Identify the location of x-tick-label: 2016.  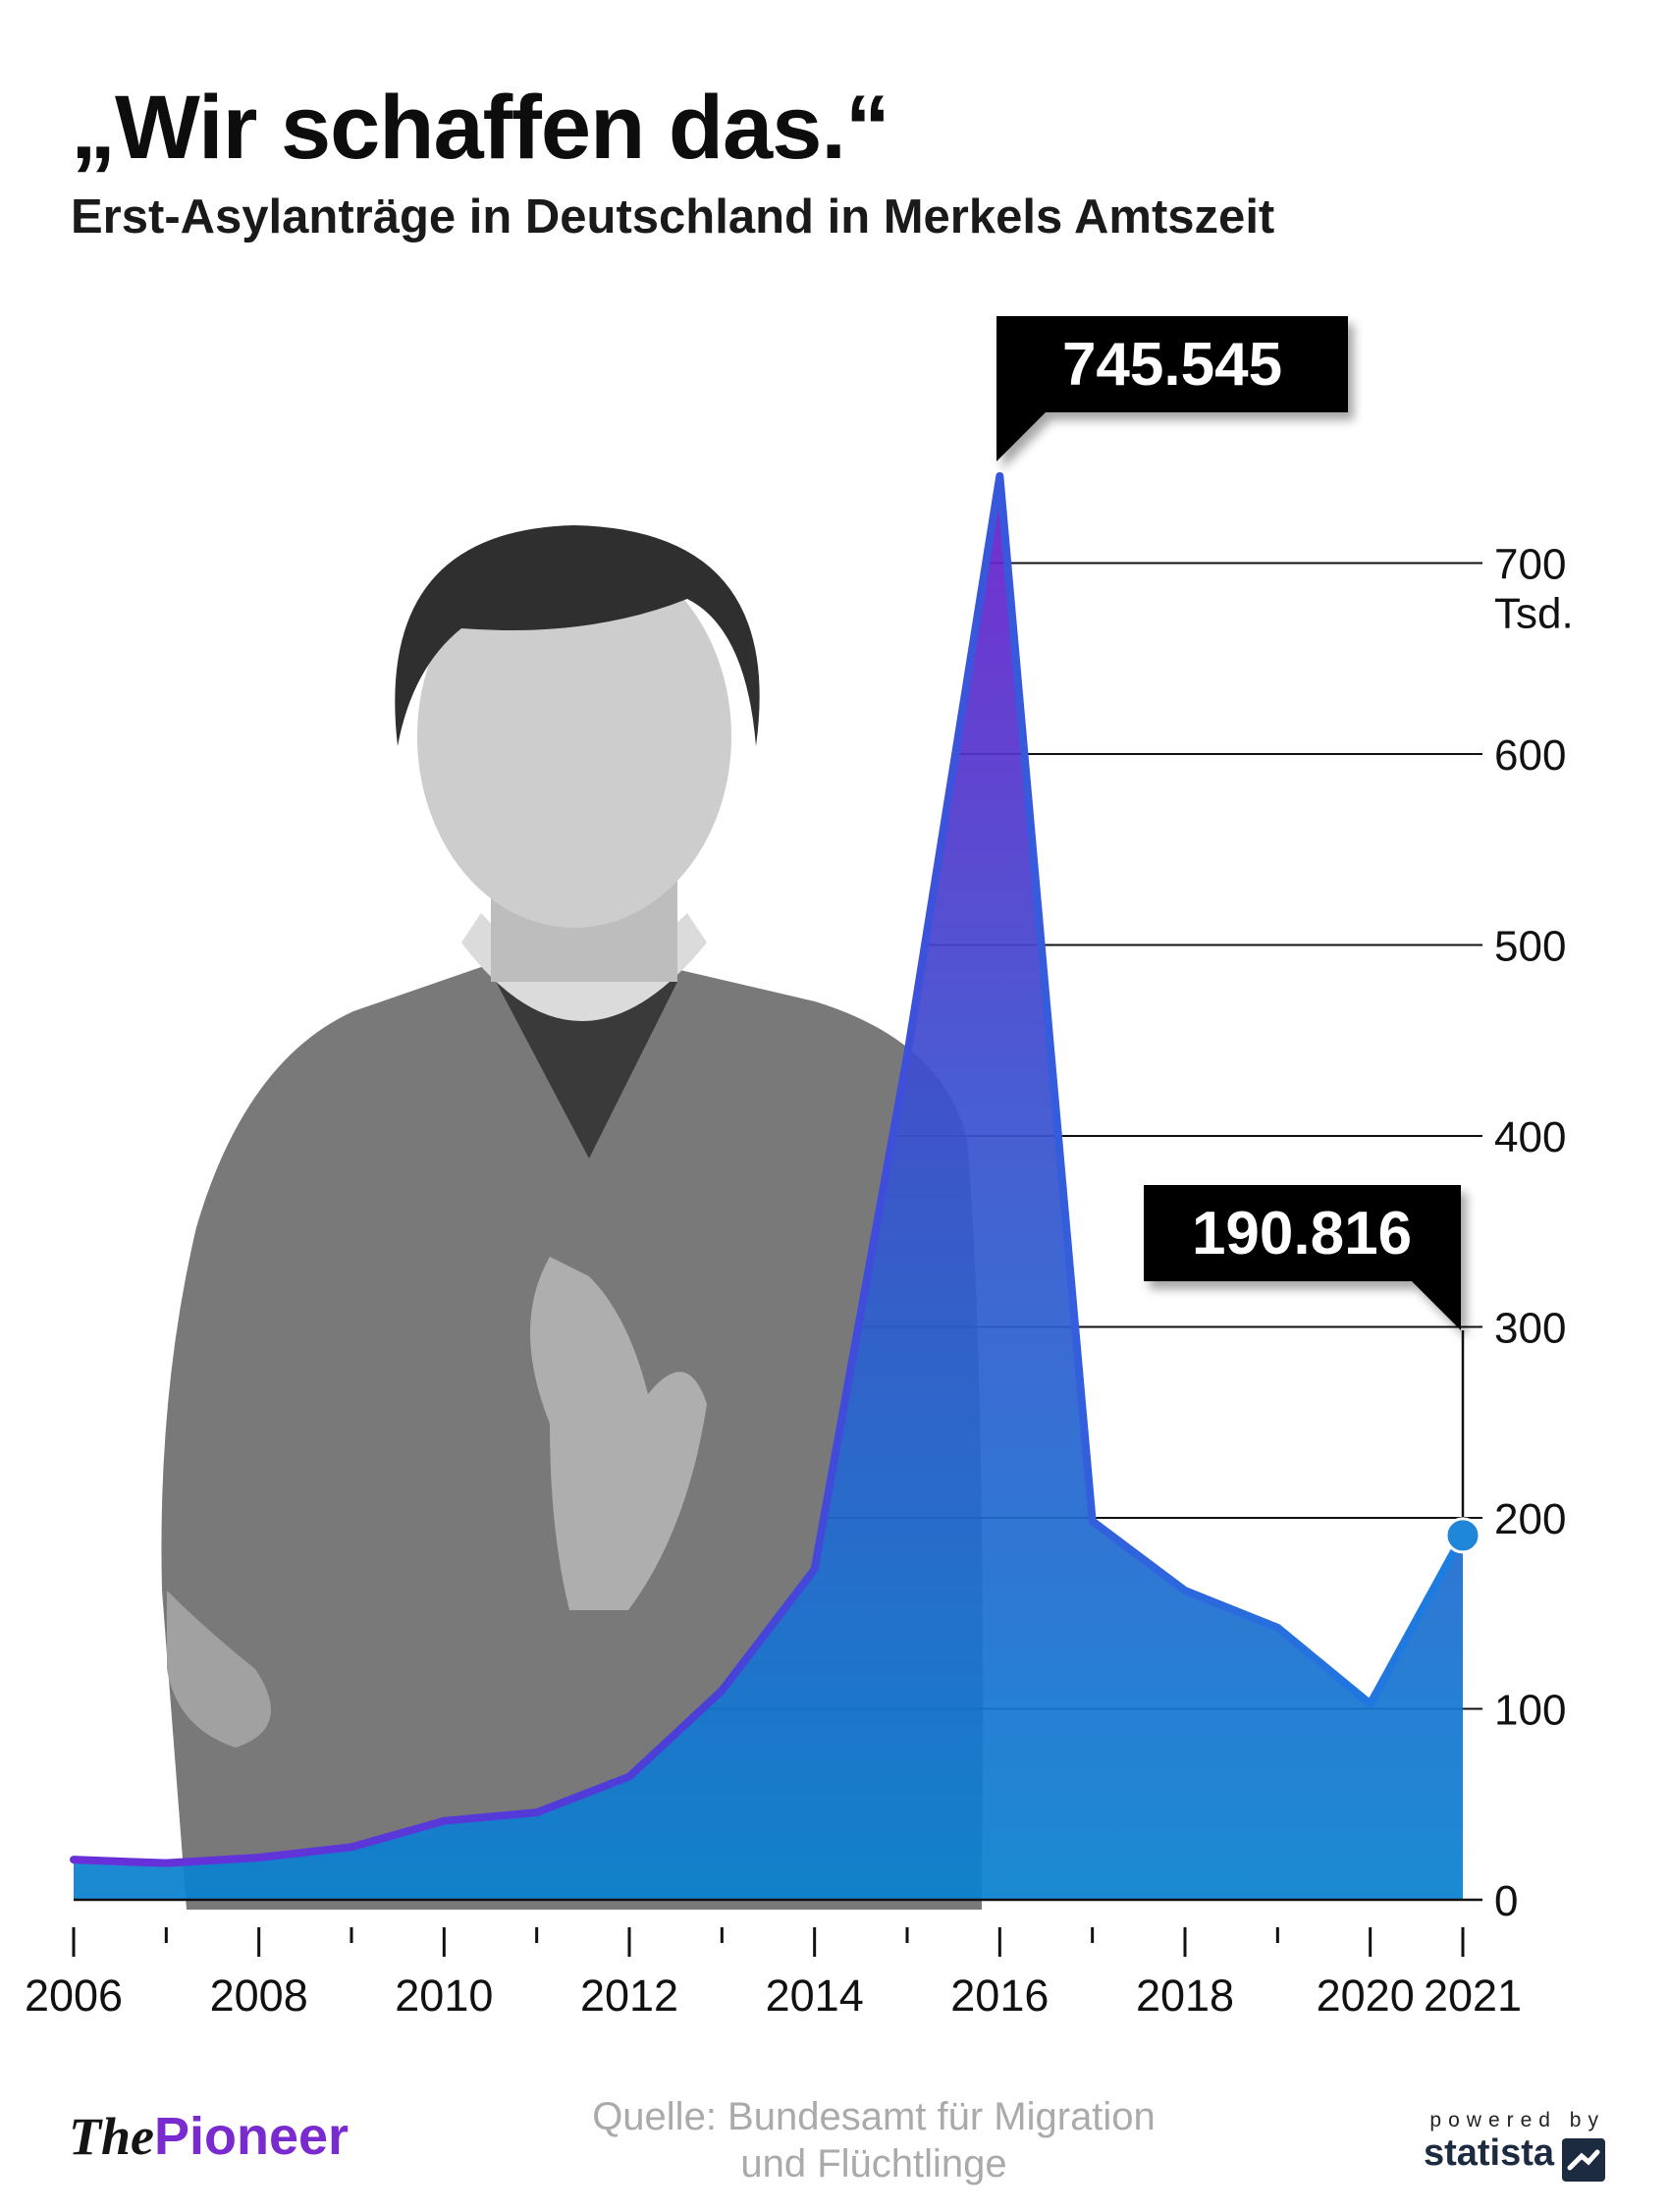
(999, 1995).